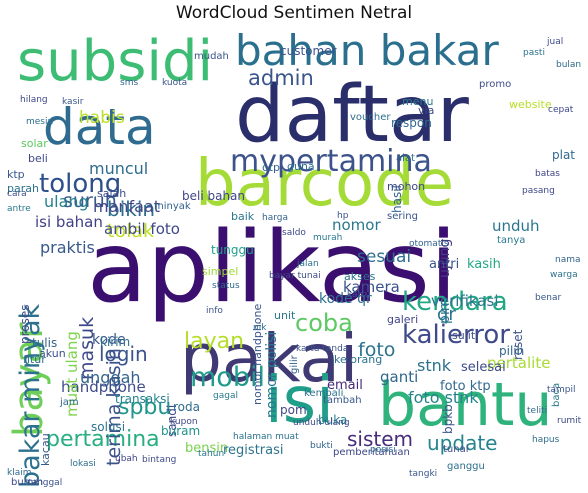  I want to click on cloud-word: mesin, so click(40, 122).